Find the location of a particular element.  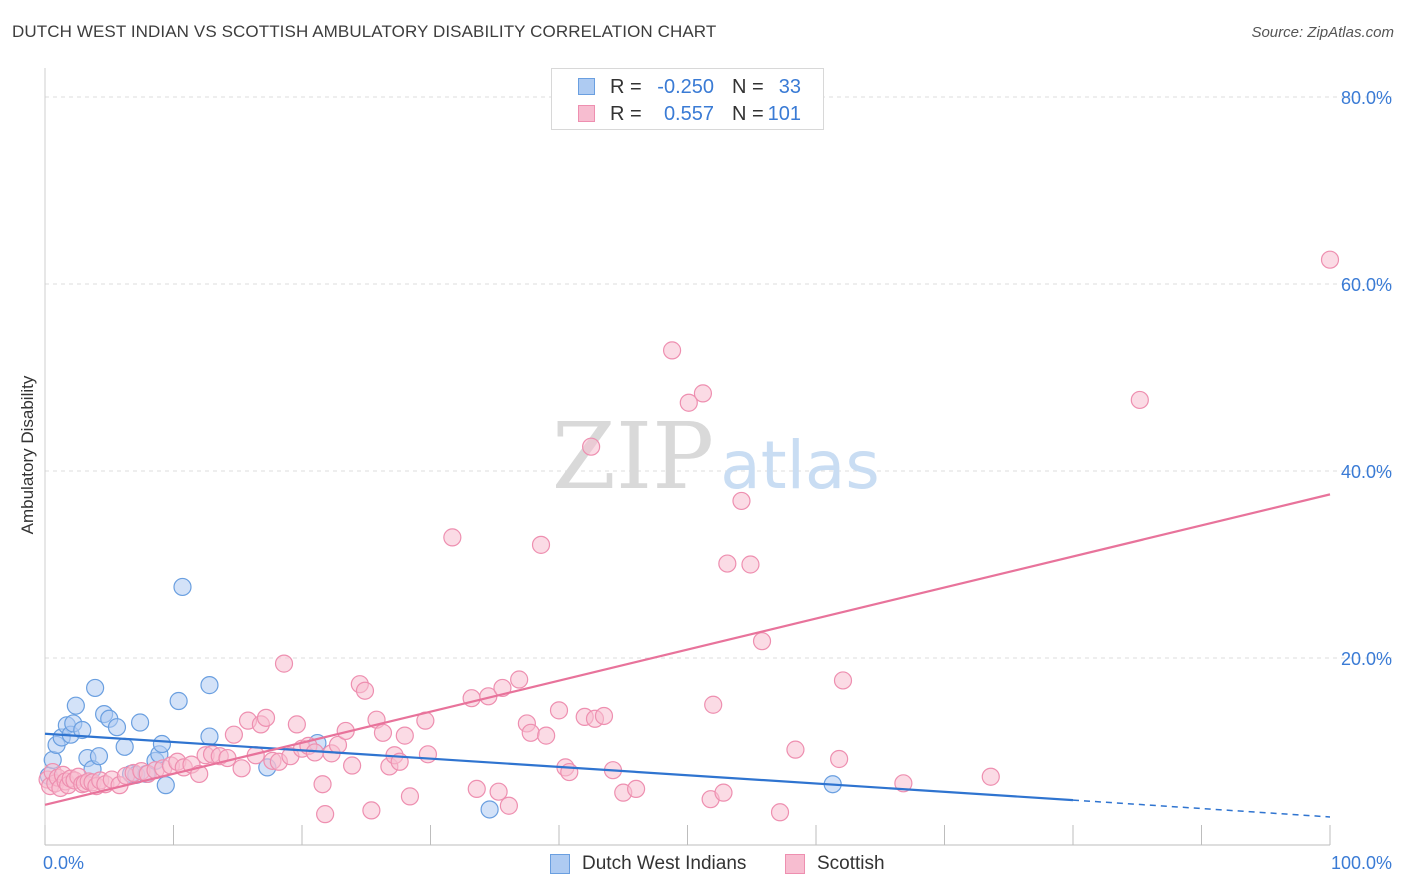

x-tick-label: 0.0% is located at coordinates (63, 863).